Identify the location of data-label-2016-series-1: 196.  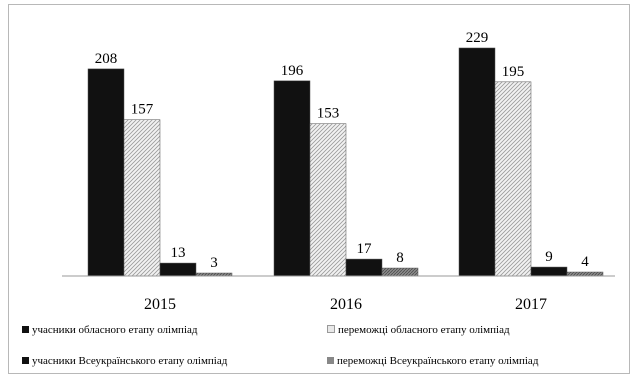
(292, 71).